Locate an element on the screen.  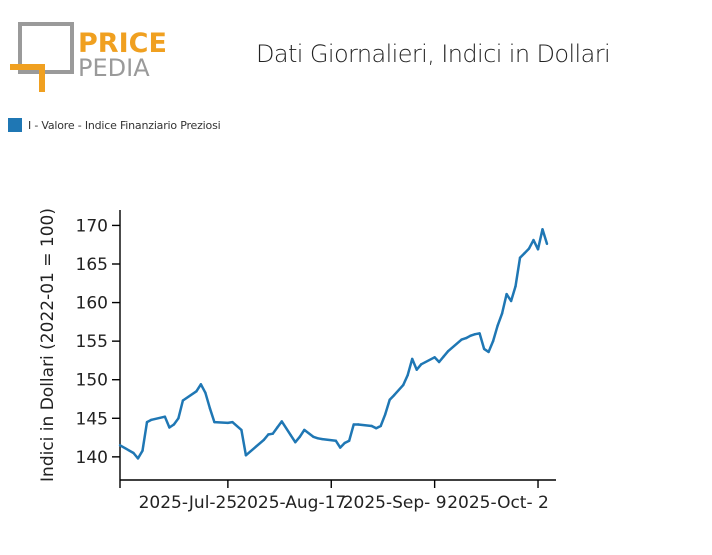
pricepedia-logo: PRICE PEDIA is located at coordinates (88, 57).